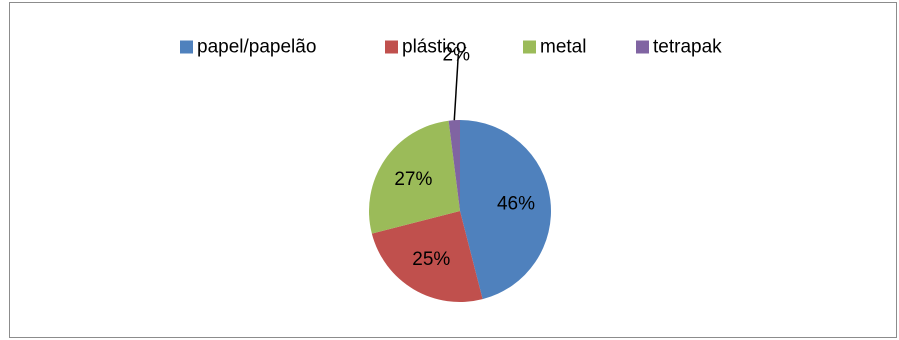  Describe the element at coordinates (431, 259) in the screenshot. I see `slice-label-1: 25%` at that location.